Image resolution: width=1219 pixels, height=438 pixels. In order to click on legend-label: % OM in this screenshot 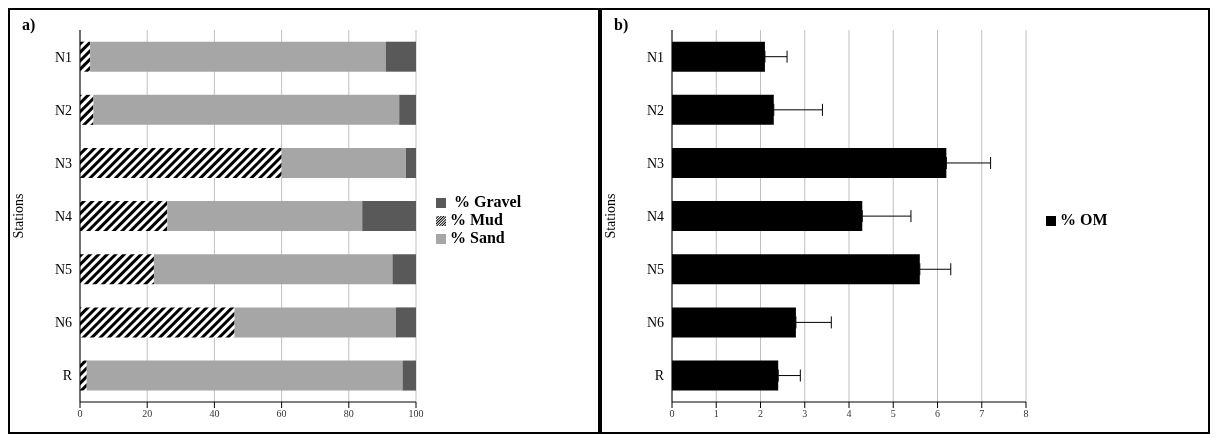, I will do `click(1084, 219)`.